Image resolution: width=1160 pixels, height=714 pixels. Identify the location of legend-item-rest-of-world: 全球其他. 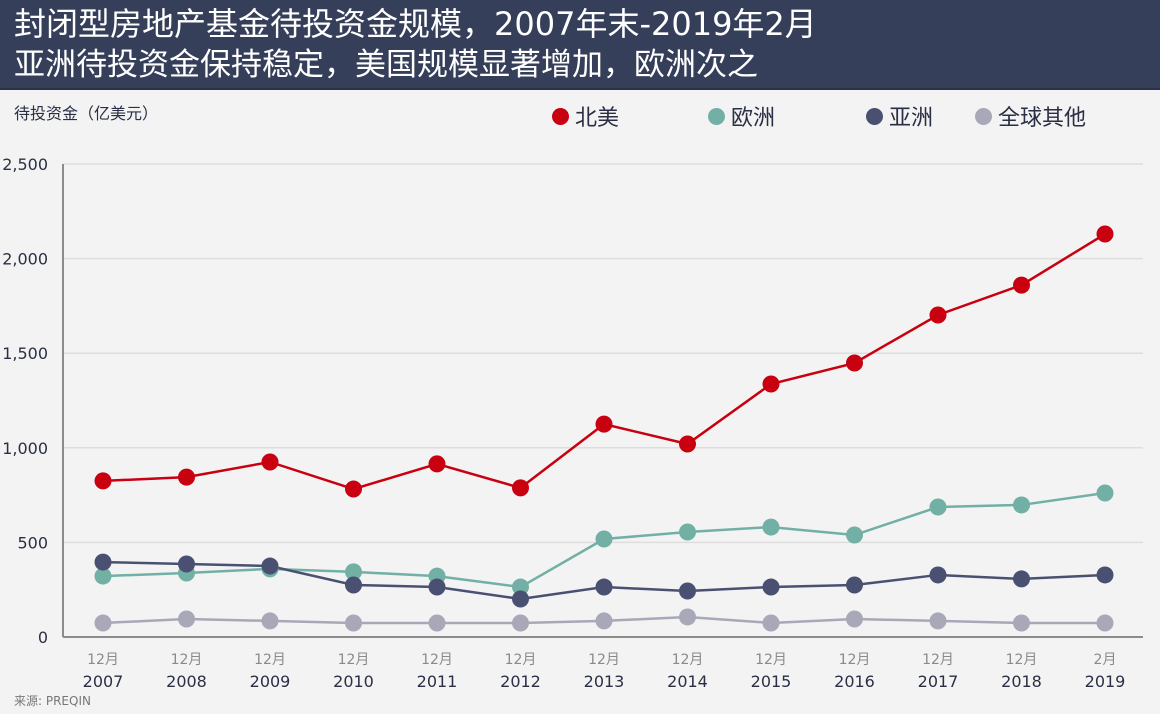
(1030, 116).